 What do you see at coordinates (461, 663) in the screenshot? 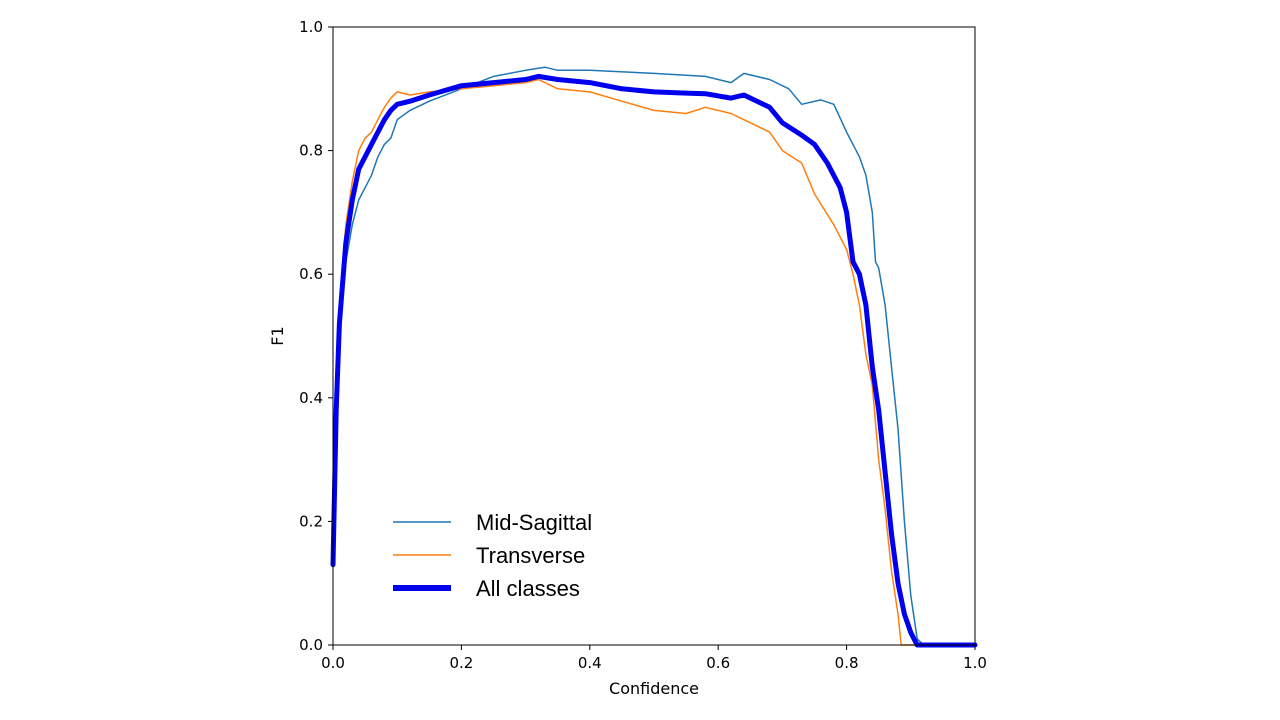
I see `x-tick-label: 0.2` at bounding box center [461, 663].